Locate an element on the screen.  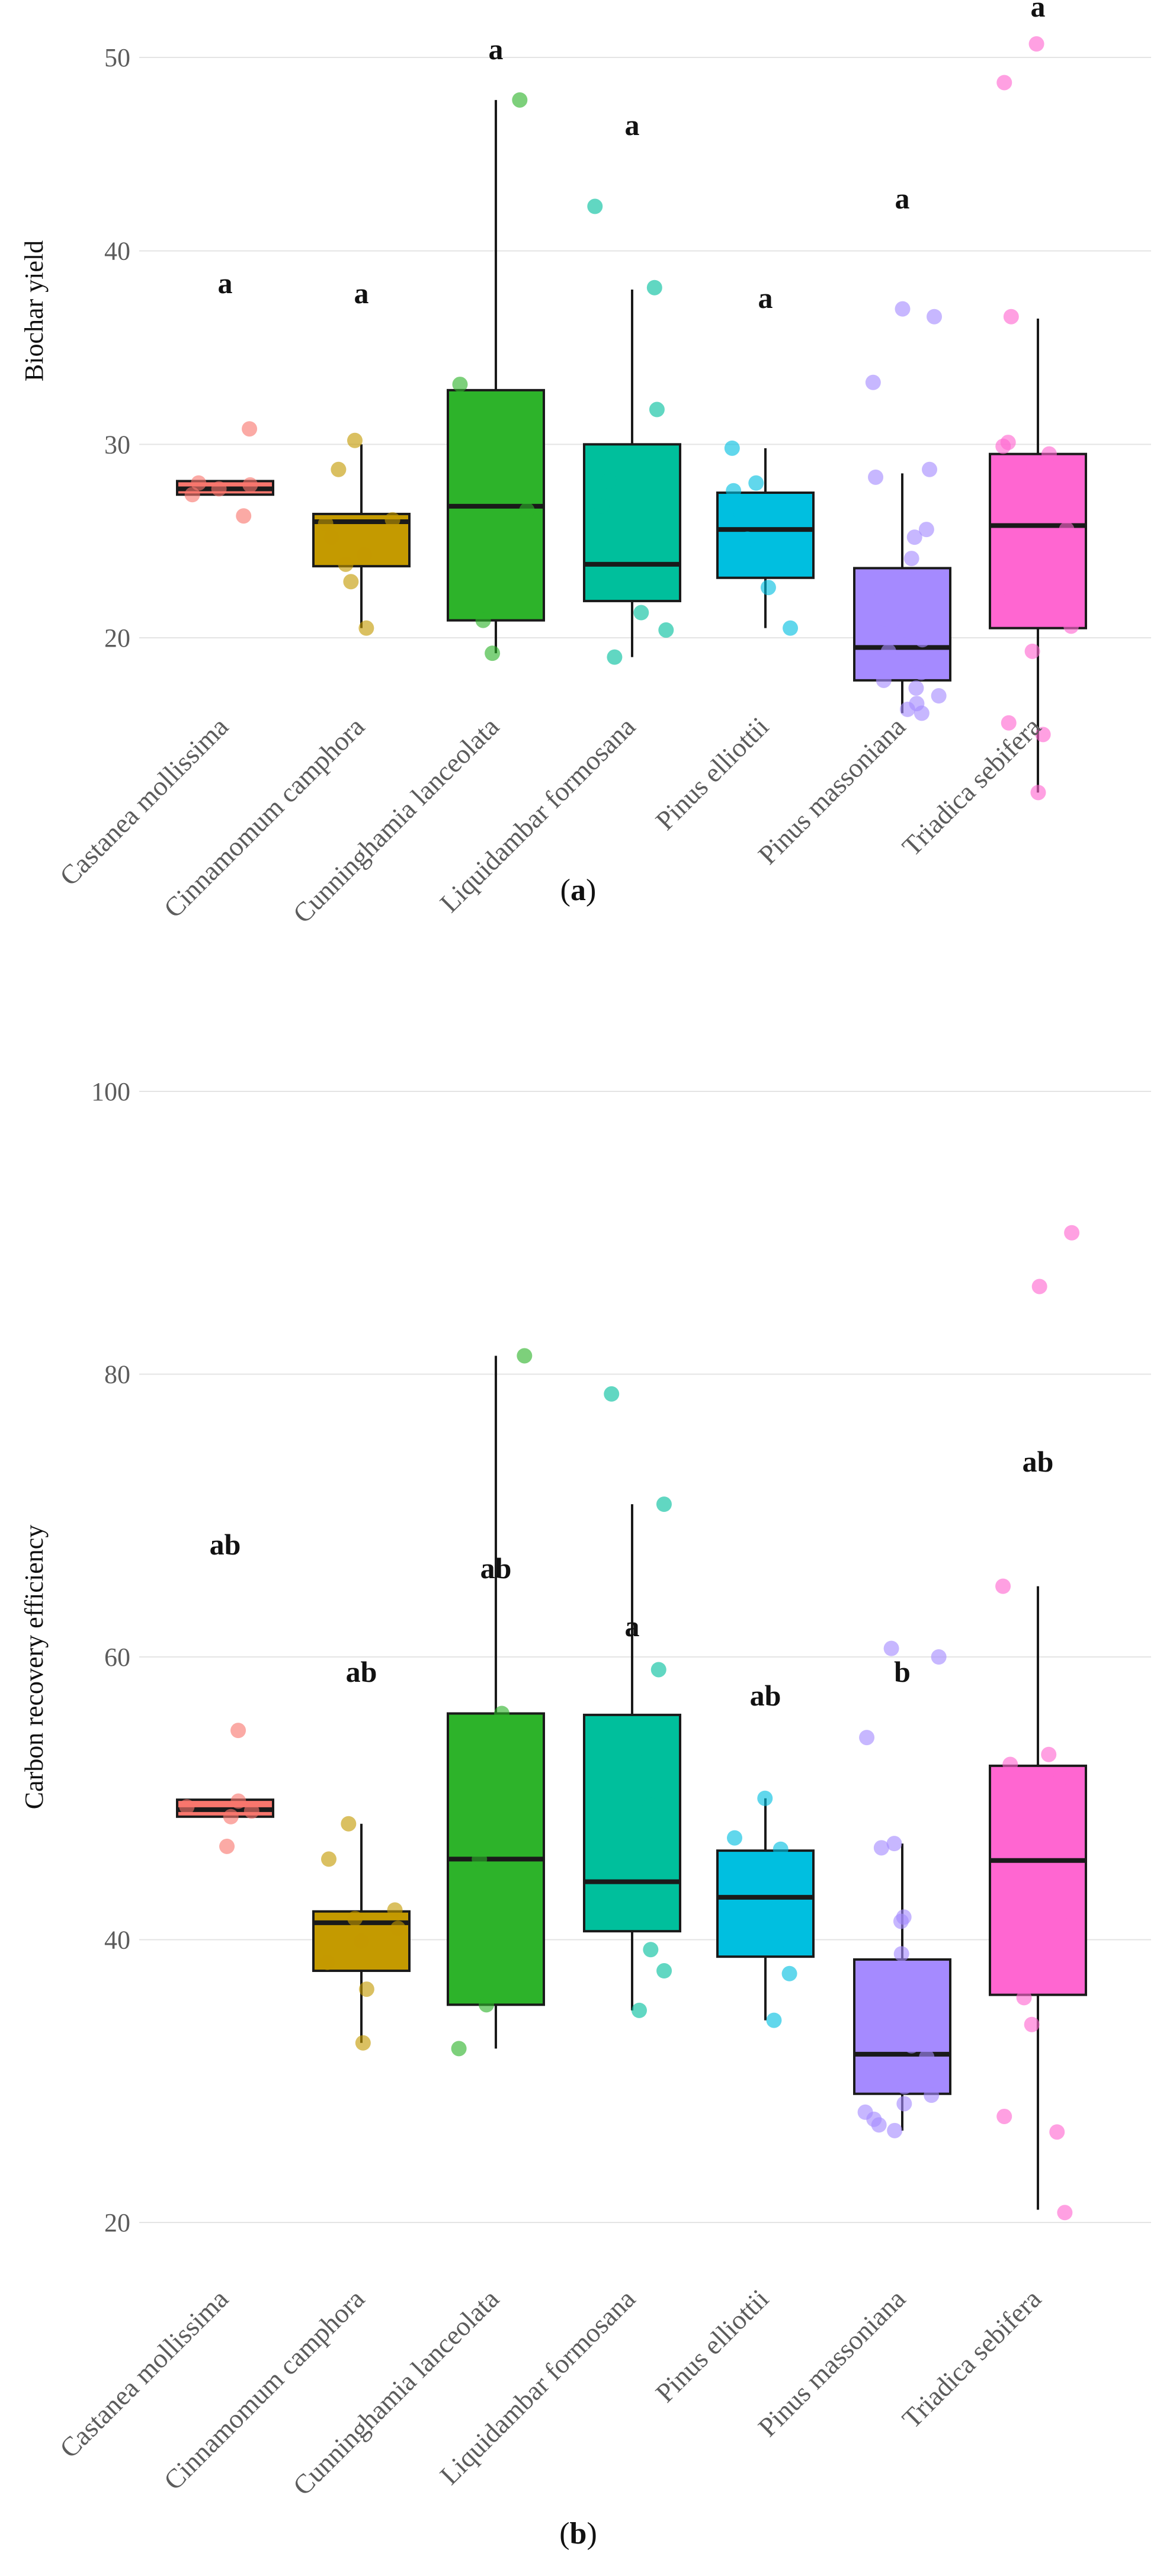
x-tick-label: Triadica sebifera is located at coordinates (971, 2358).